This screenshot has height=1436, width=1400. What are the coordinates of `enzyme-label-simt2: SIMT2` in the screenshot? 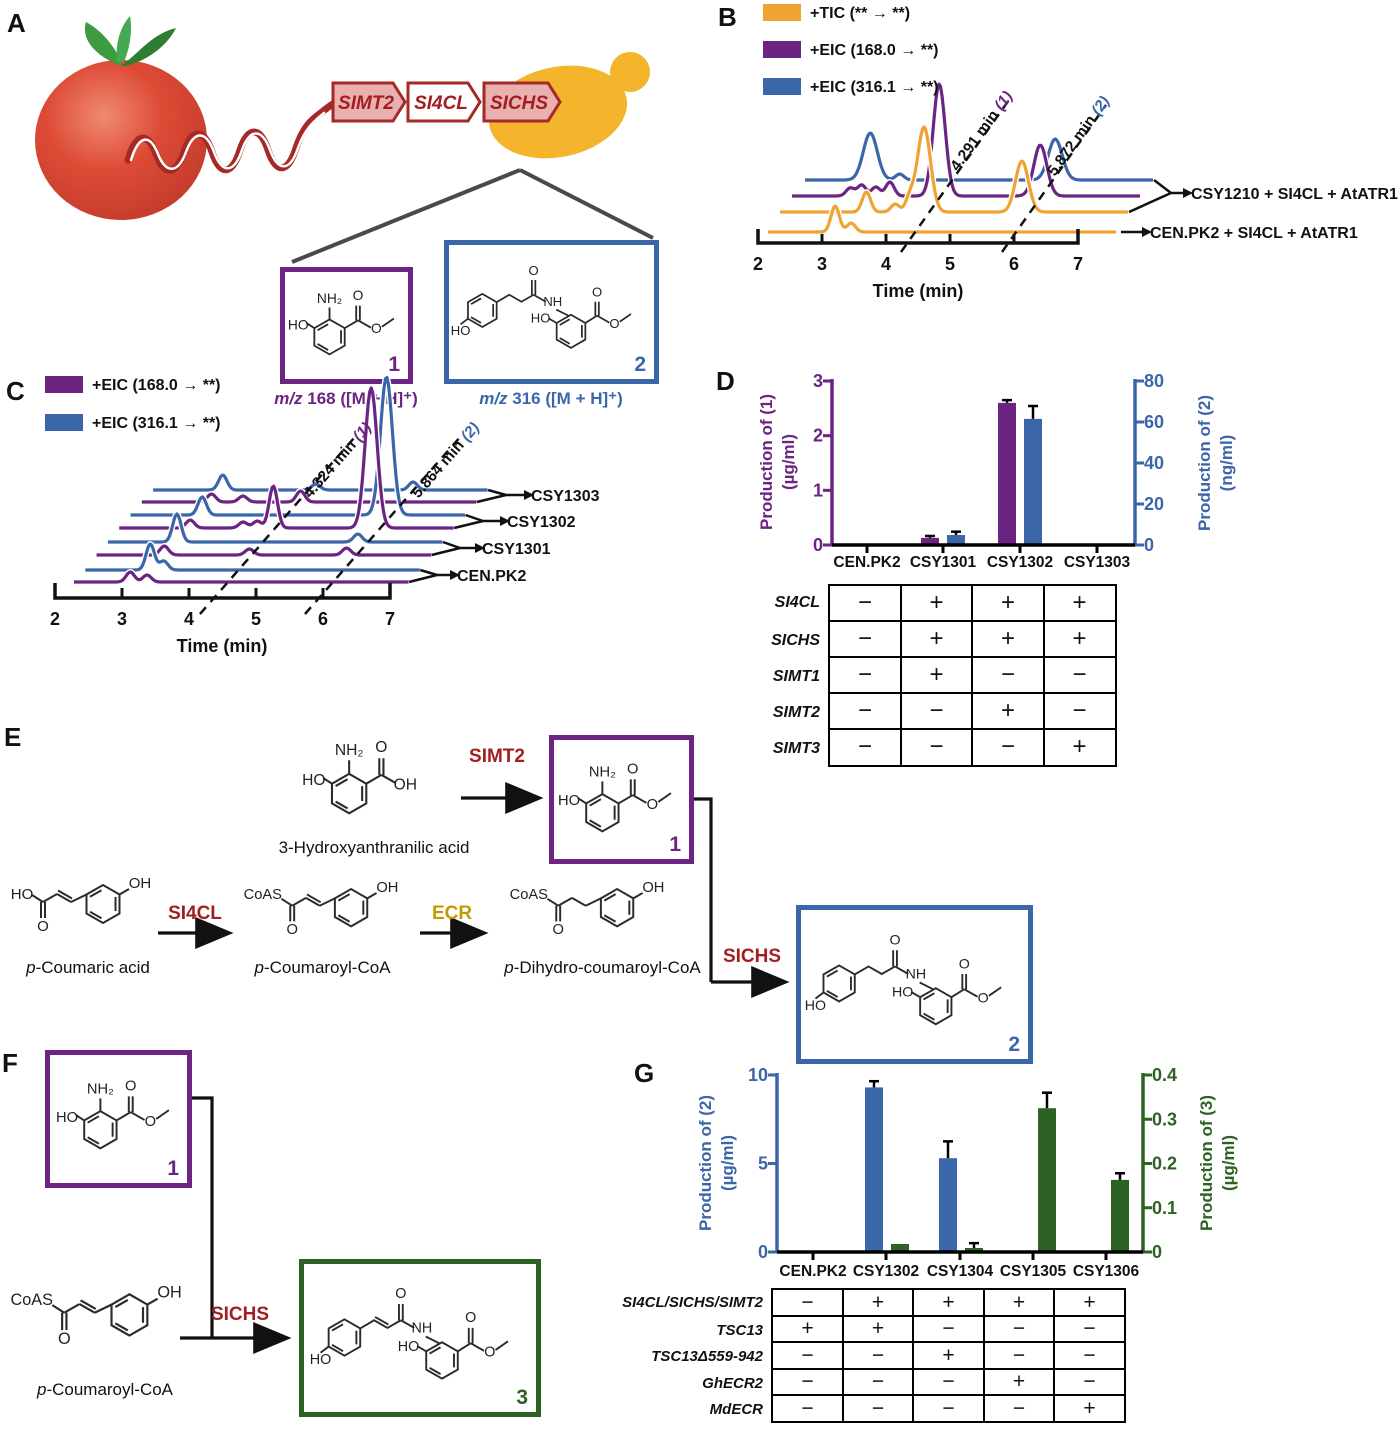 It's located at (497, 756).